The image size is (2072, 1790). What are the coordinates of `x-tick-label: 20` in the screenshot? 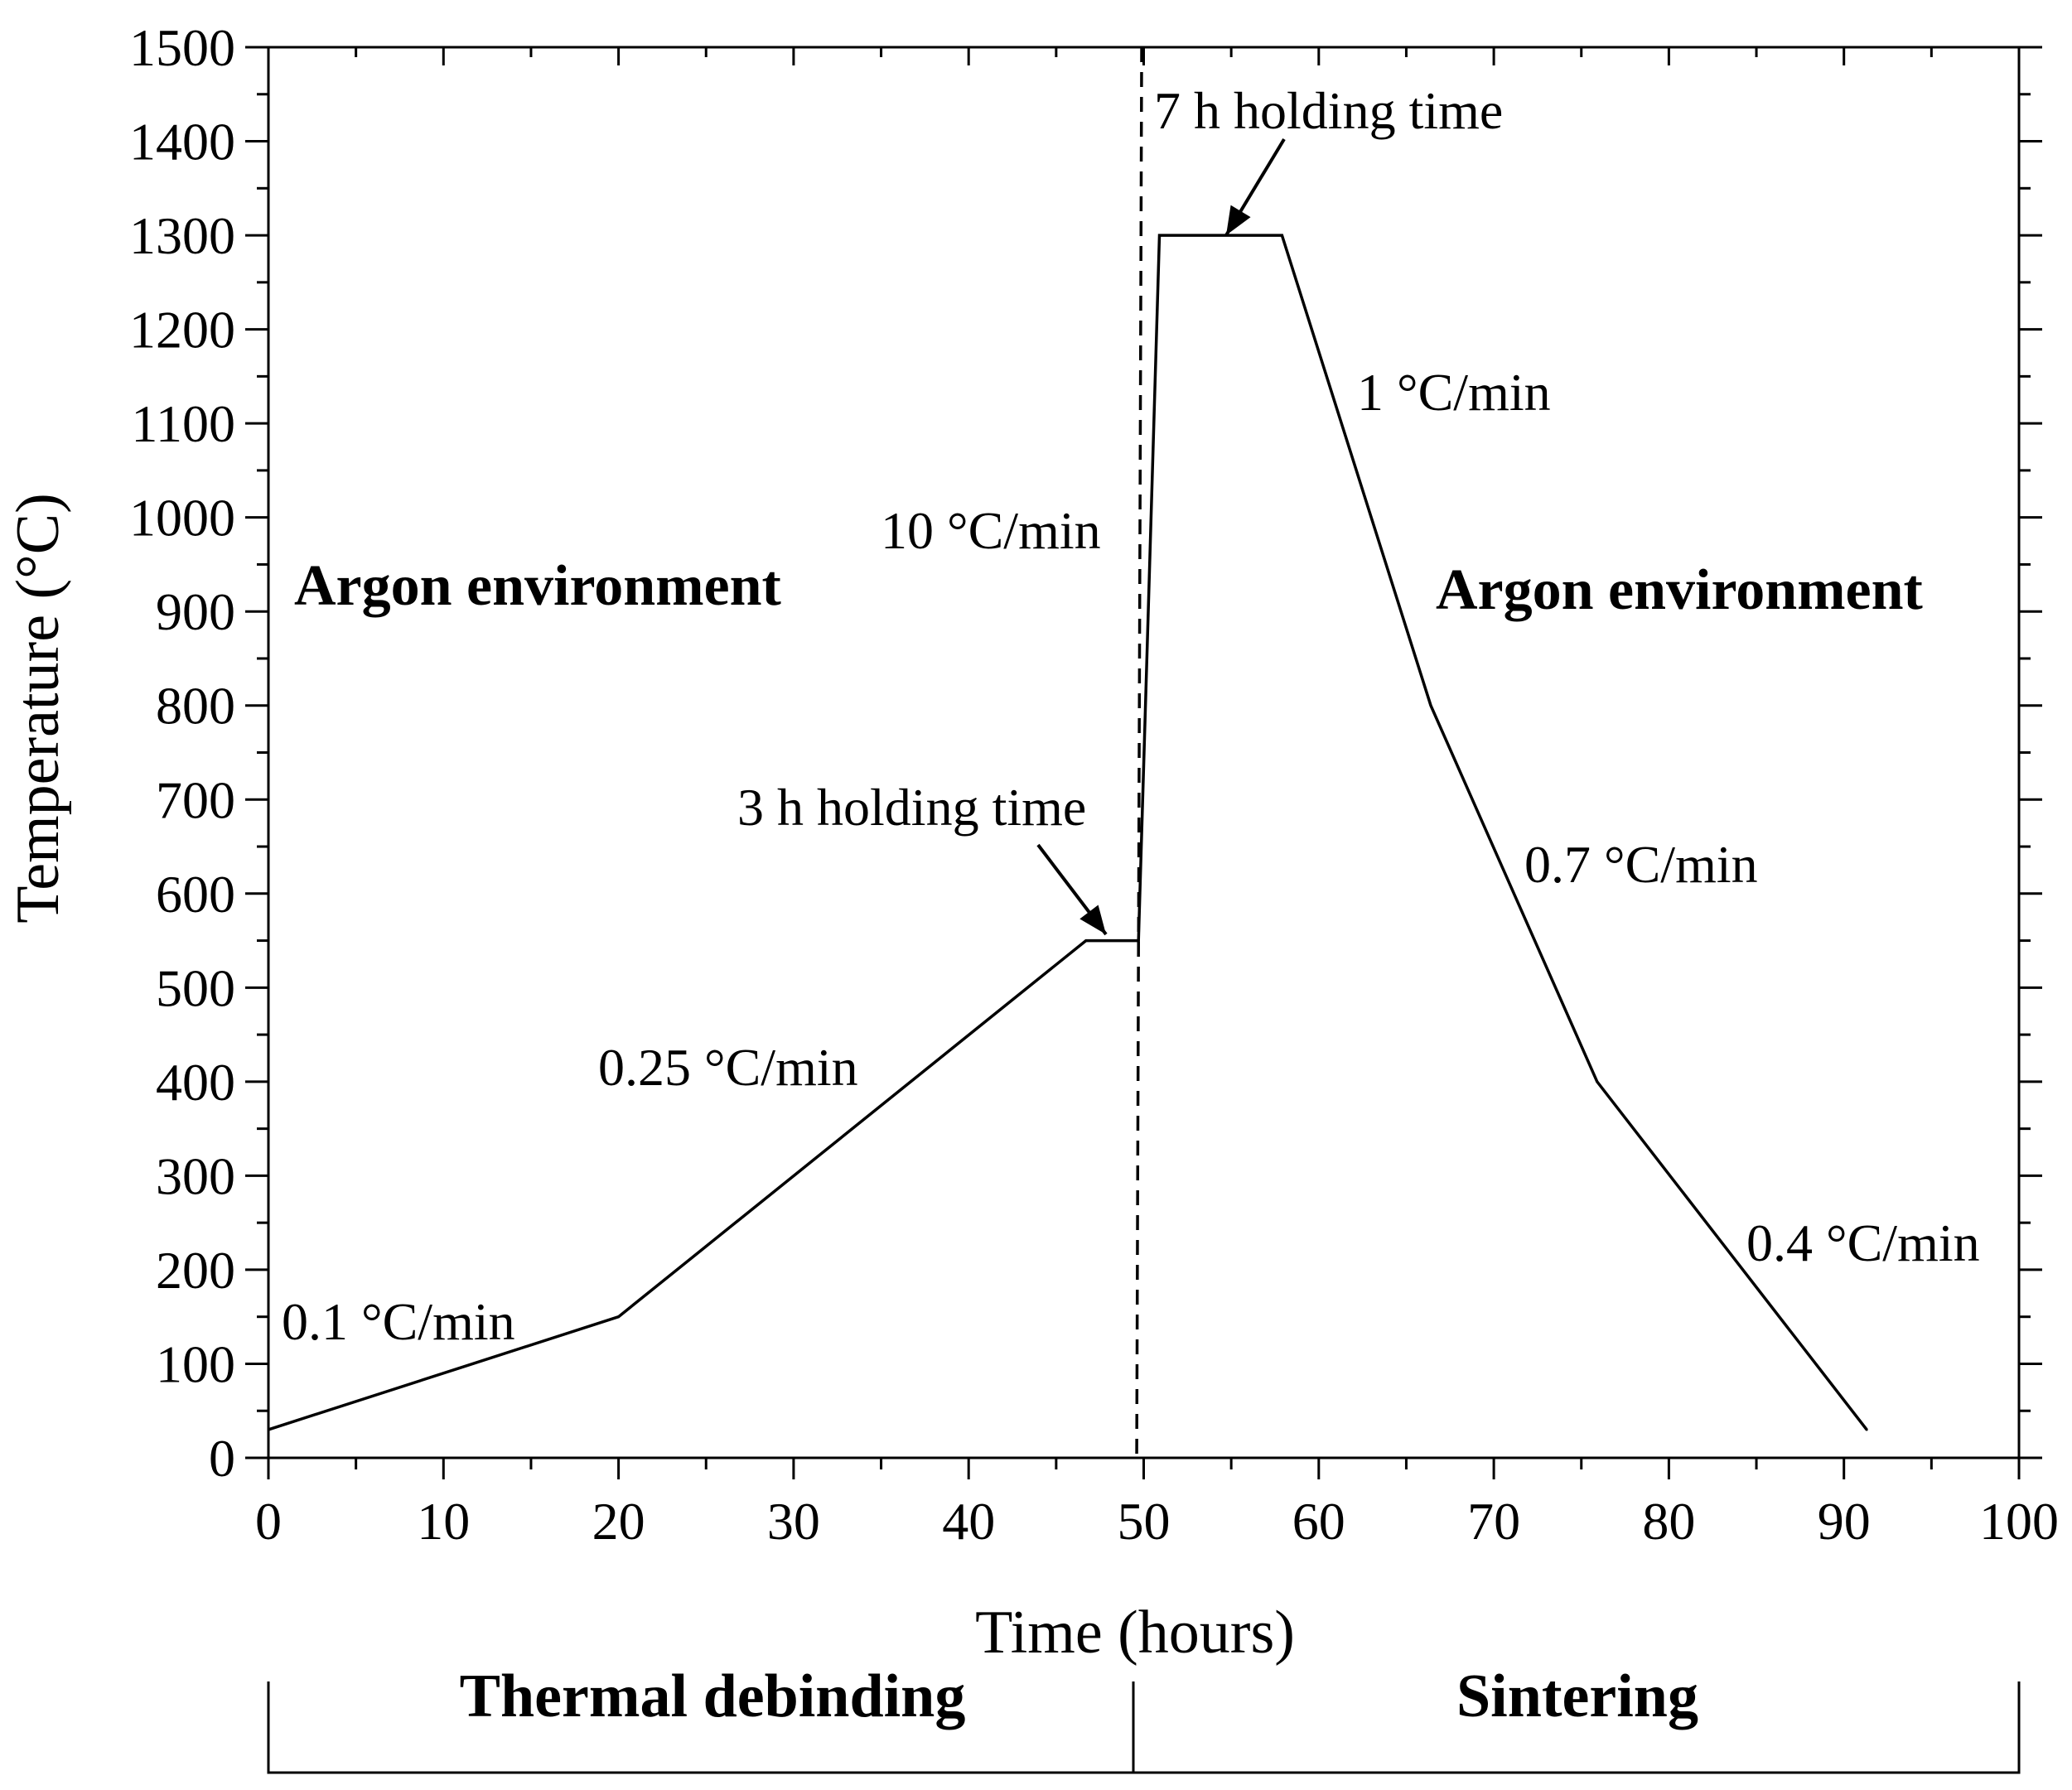 It's located at (618, 1521).